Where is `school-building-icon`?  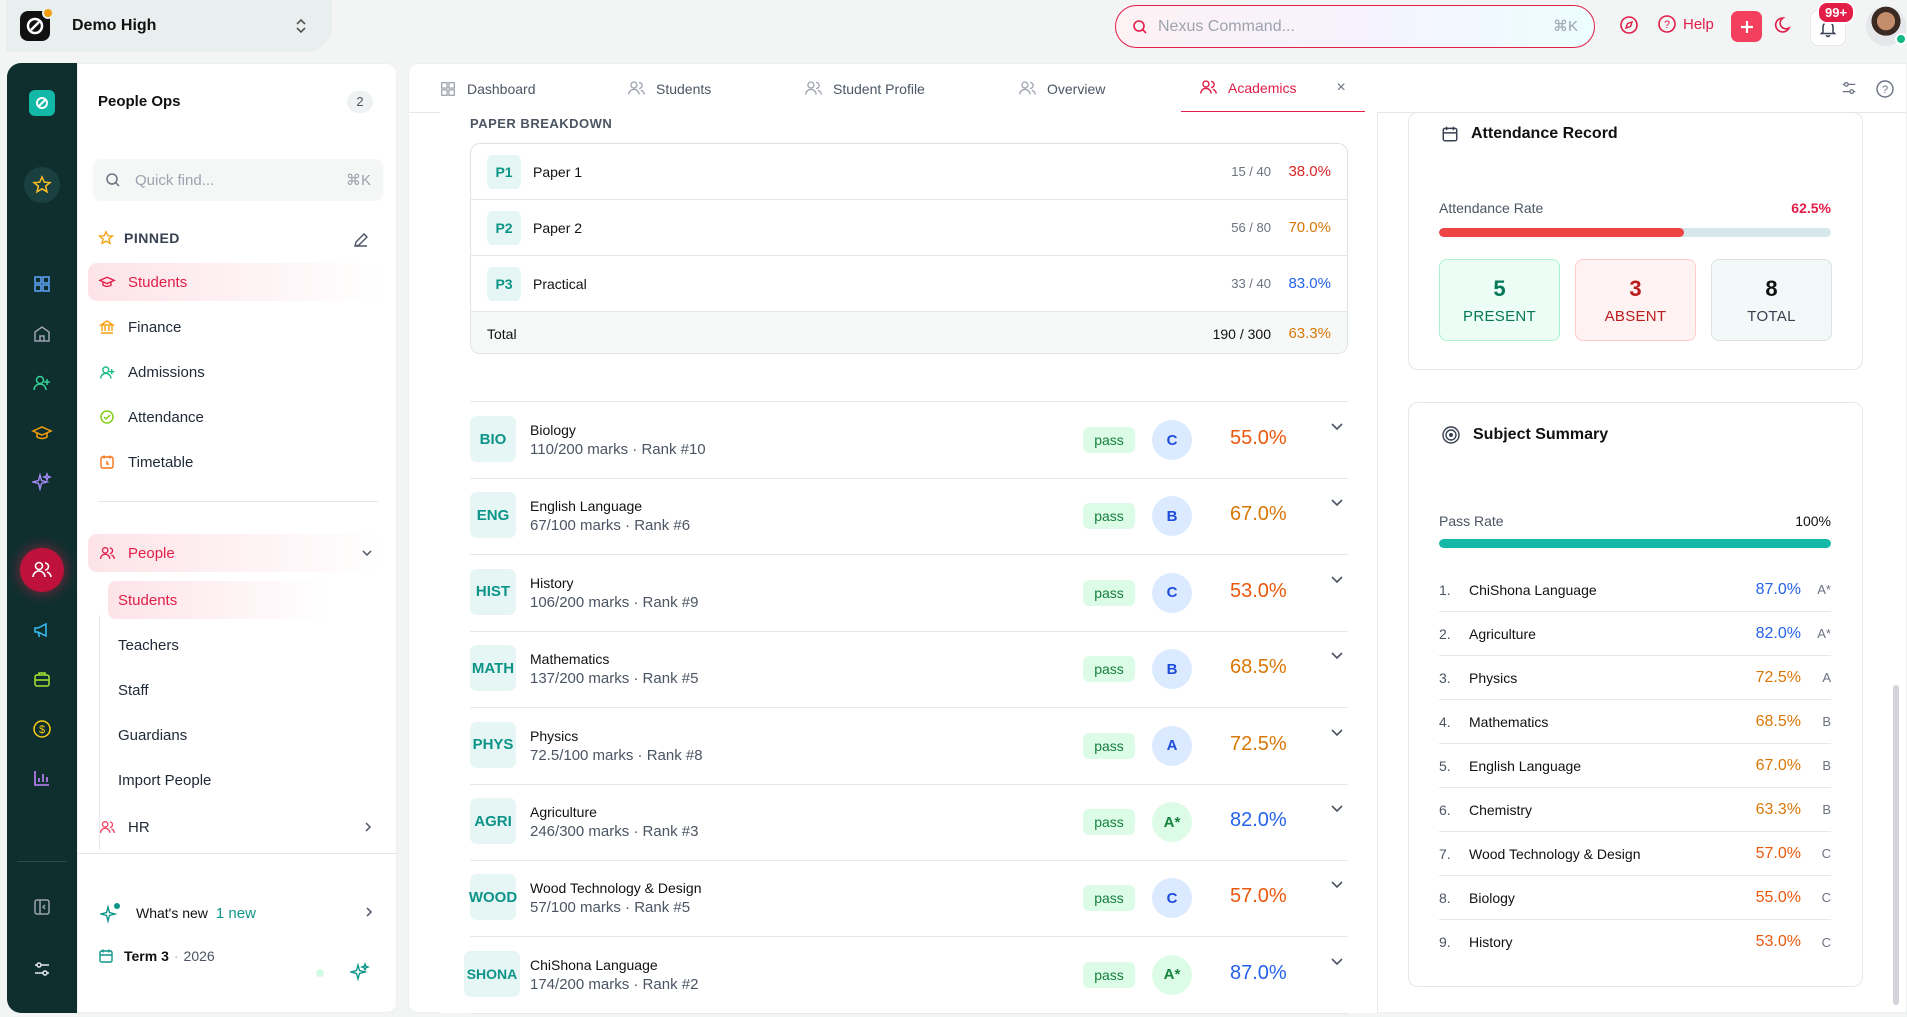 school-building-icon is located at coordinates (42, 334).